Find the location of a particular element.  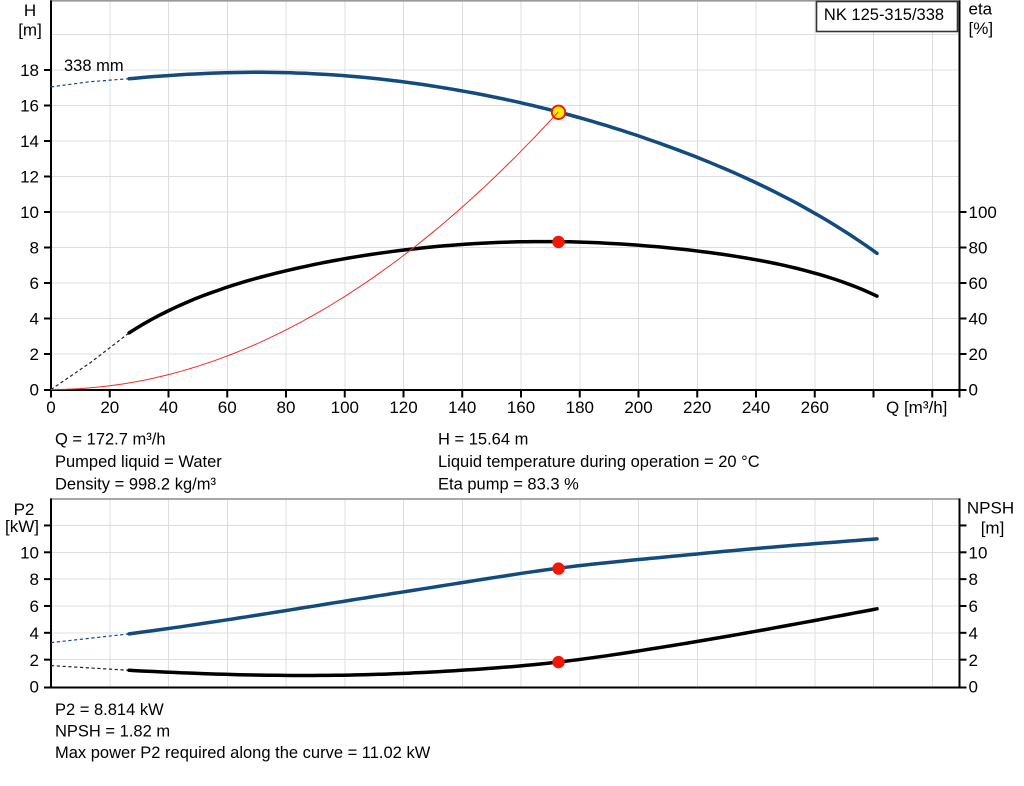

svg-text: 120 is located at coordinates (403, 407).